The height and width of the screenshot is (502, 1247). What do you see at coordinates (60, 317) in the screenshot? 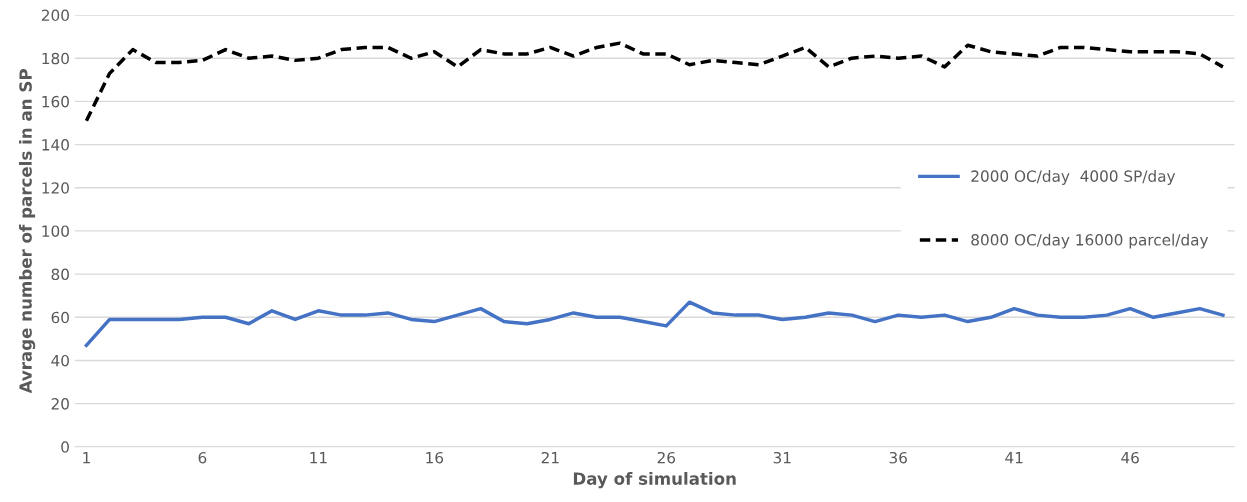
I see `y-tick-label: 60` at bounding box center [60, 317].